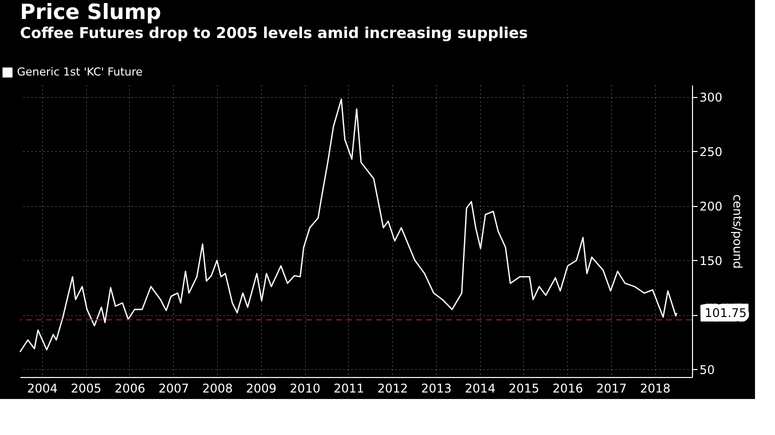  Describe the element at coordinates (91, 12) in the screenshot. I see `chart-title: Price Slump` at that location.